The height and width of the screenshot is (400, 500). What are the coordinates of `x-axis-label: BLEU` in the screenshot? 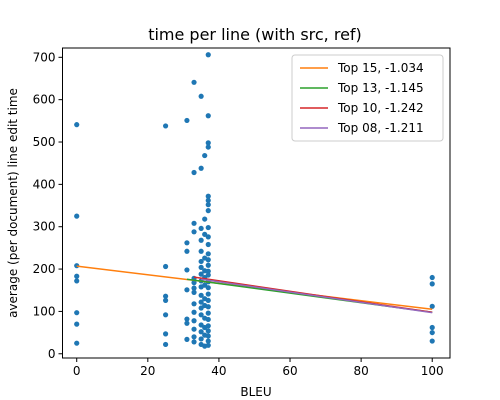 It's located at (255, 392).